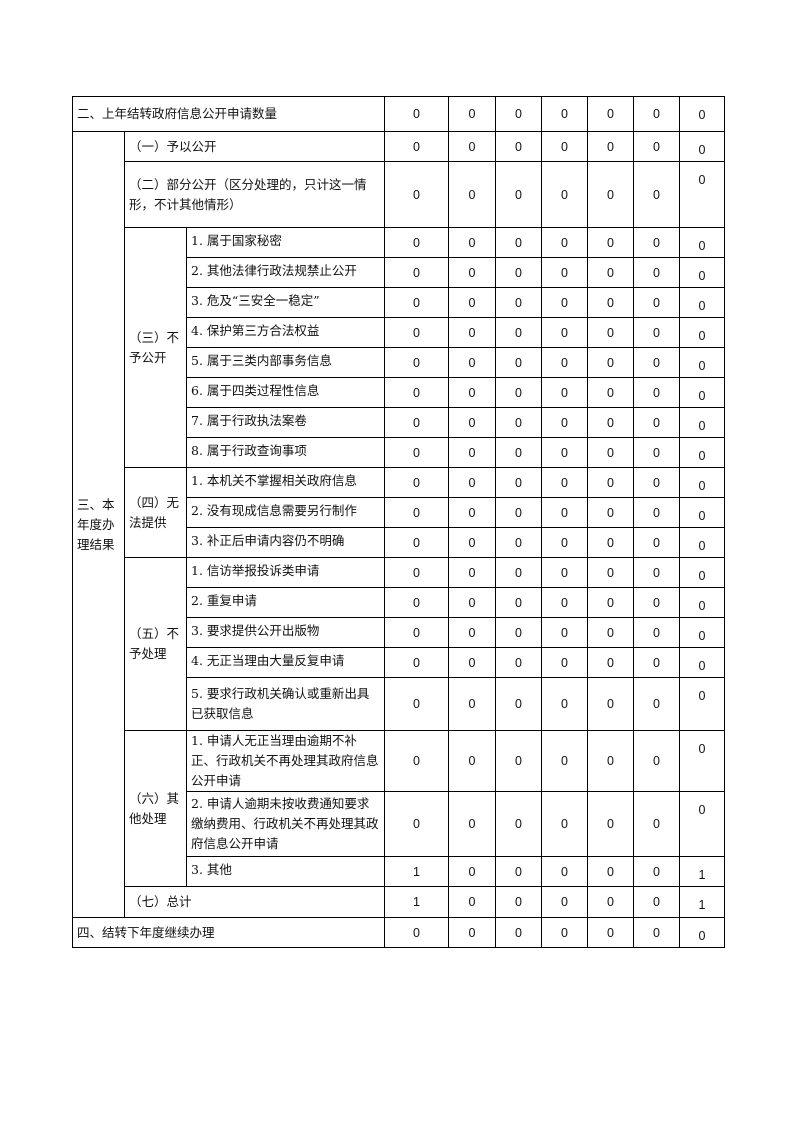  I want to click on table-row: 4. 保护第三方合法权益 0 0 0 0 0 0 0, so click(399, 332).